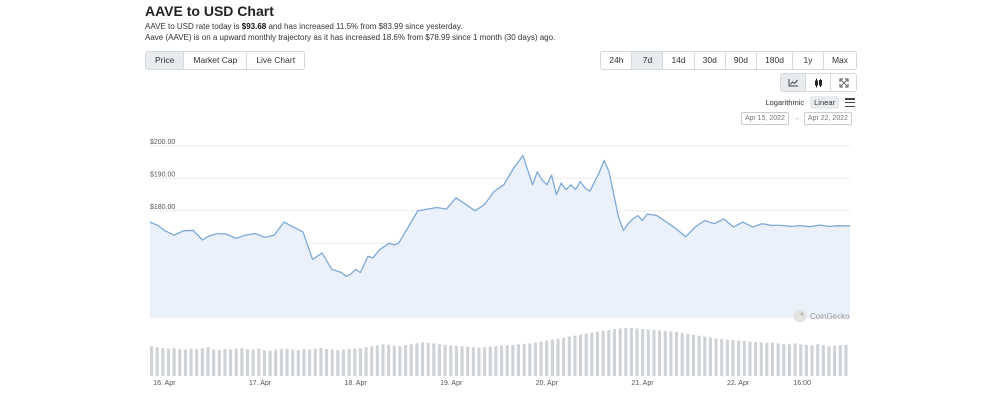 This screenshot has width=1000, height=400. What do you see at coordinates (843, 82) in the screenshot?
I see `fullscreen-icon` at bounding box center [843, 82].